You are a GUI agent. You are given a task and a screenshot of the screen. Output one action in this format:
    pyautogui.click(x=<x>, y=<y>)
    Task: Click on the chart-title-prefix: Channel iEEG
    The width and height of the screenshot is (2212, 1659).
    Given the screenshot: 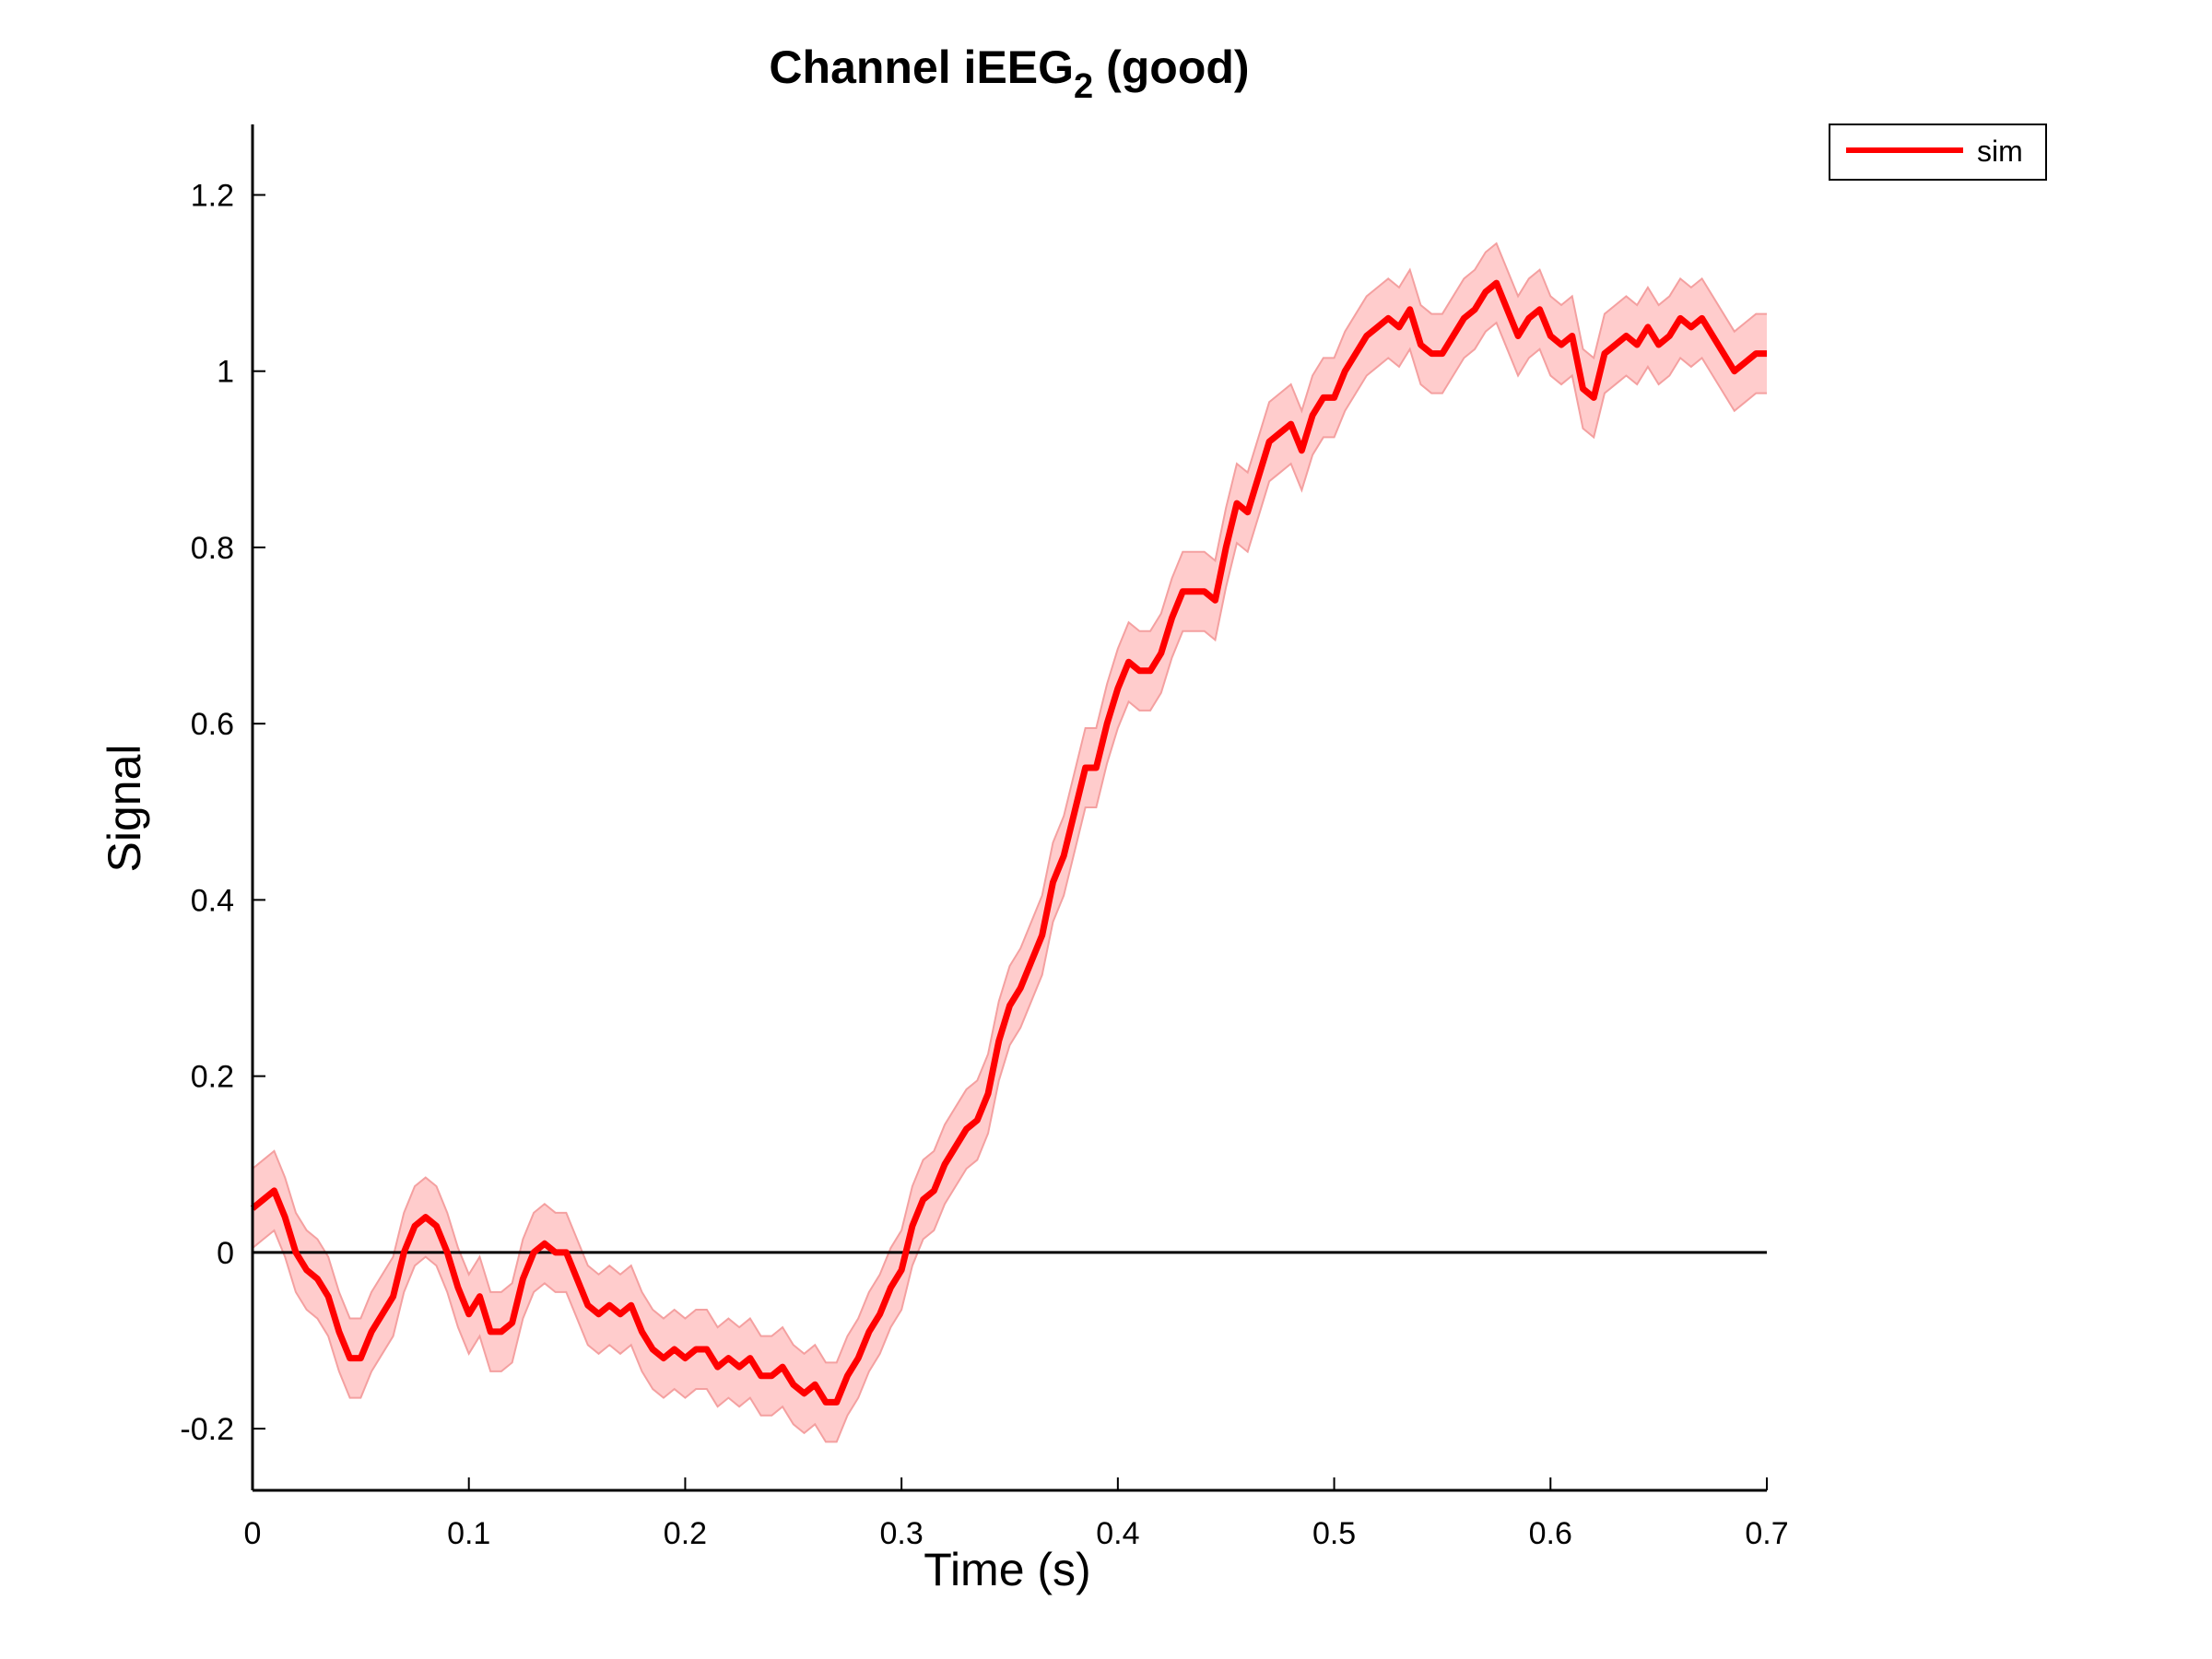 What is the action you would take?
    pyautogui.click(x=921, y=67)
    